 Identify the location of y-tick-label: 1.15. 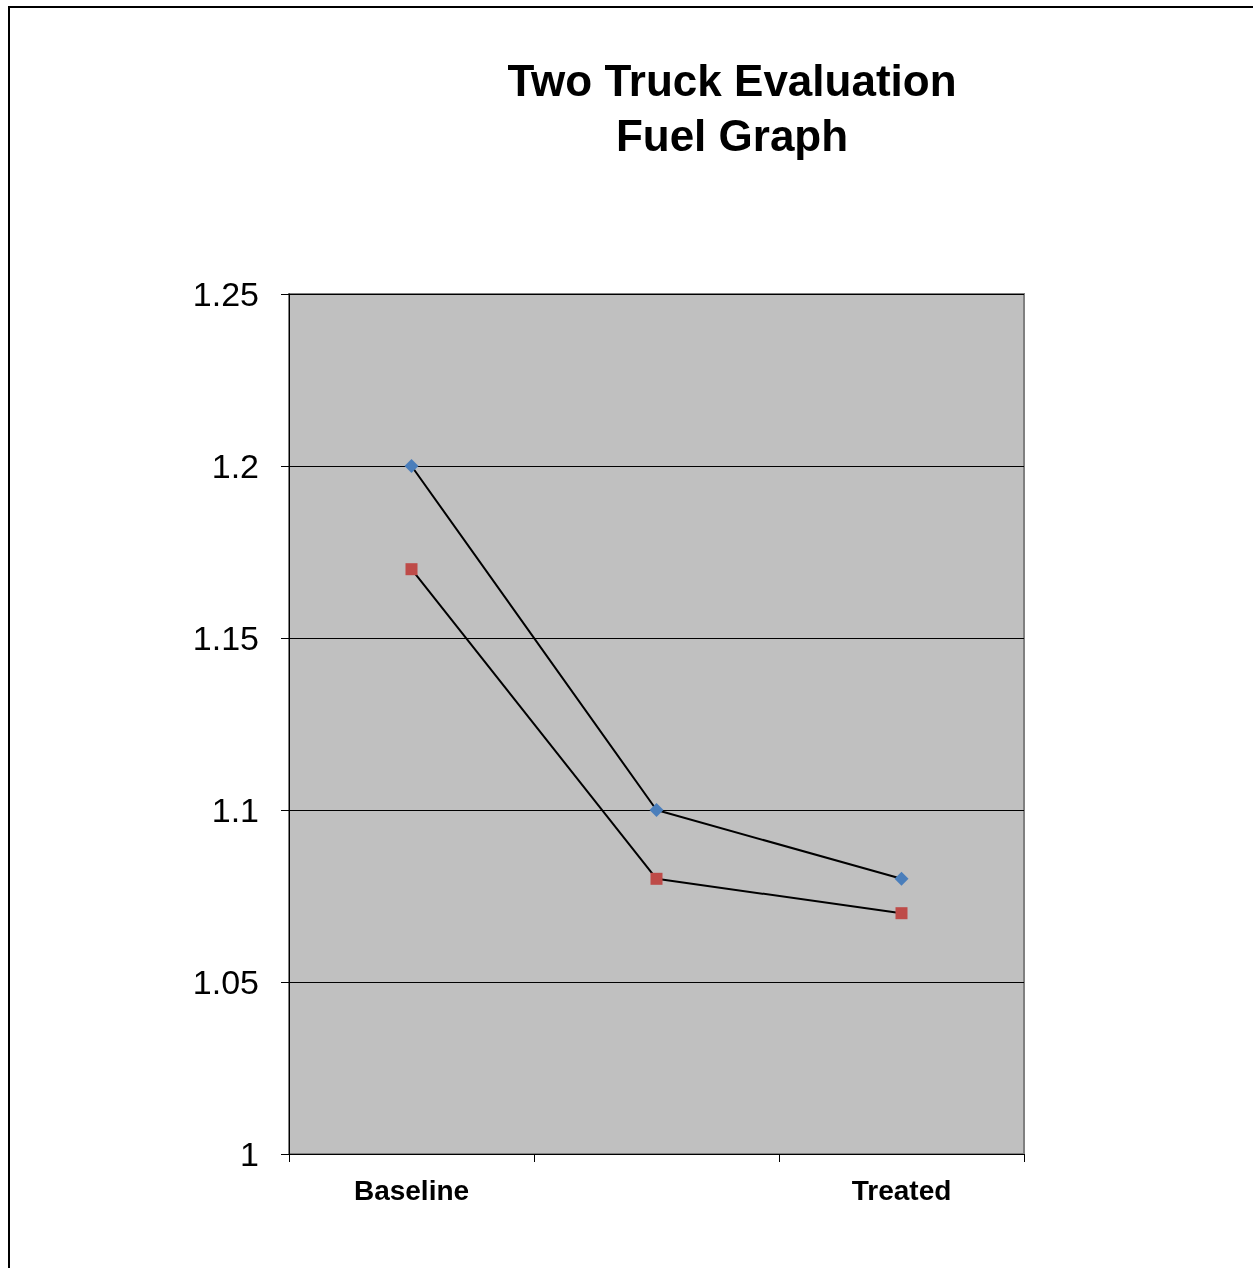
(225, 638).